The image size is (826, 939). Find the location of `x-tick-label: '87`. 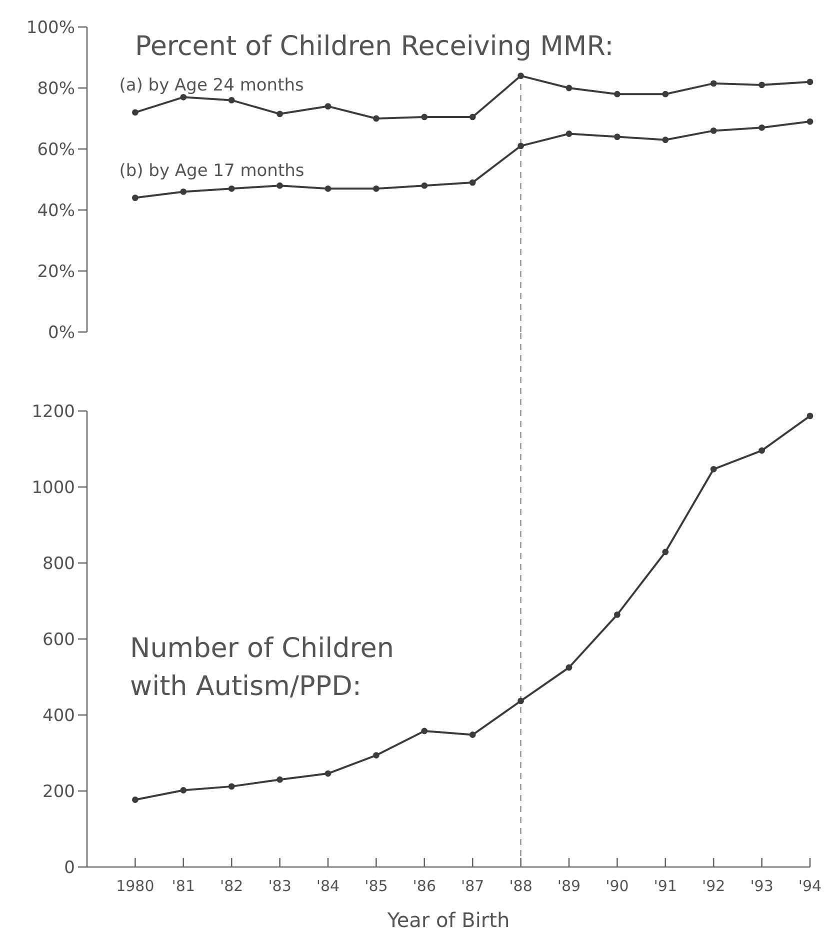

x-tick-label: '87 is located at coordinates (472, 886).